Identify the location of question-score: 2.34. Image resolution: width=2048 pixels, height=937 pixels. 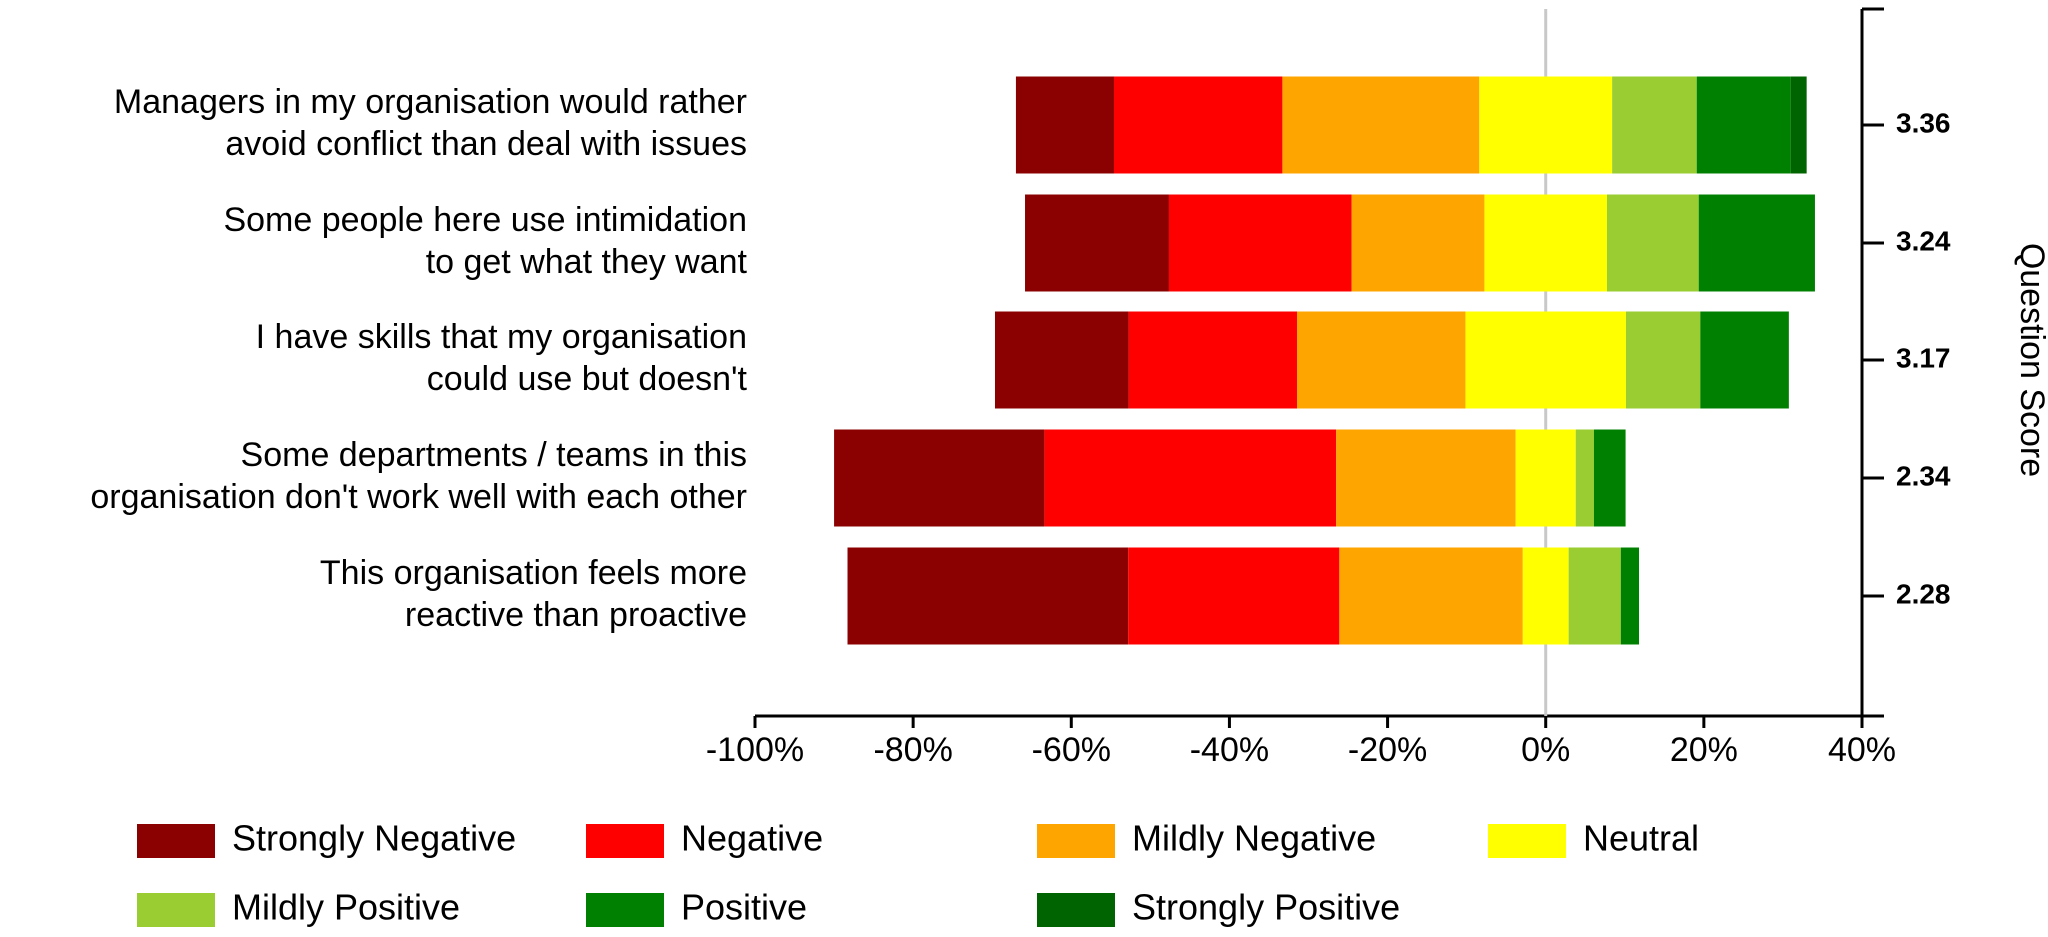
(1923, 475).